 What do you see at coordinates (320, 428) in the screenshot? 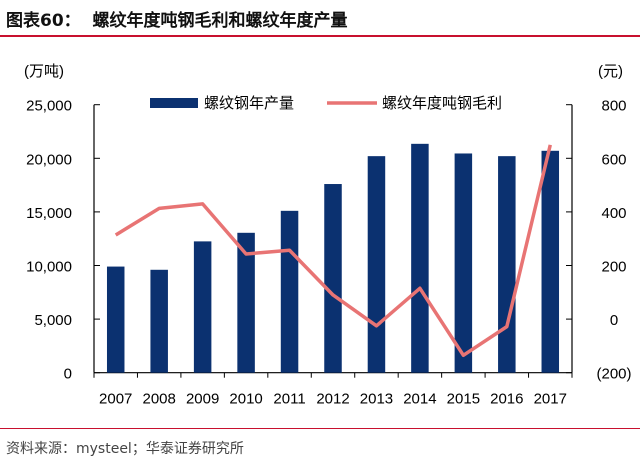
I see `source-divider` at bounding box center [320, 428].